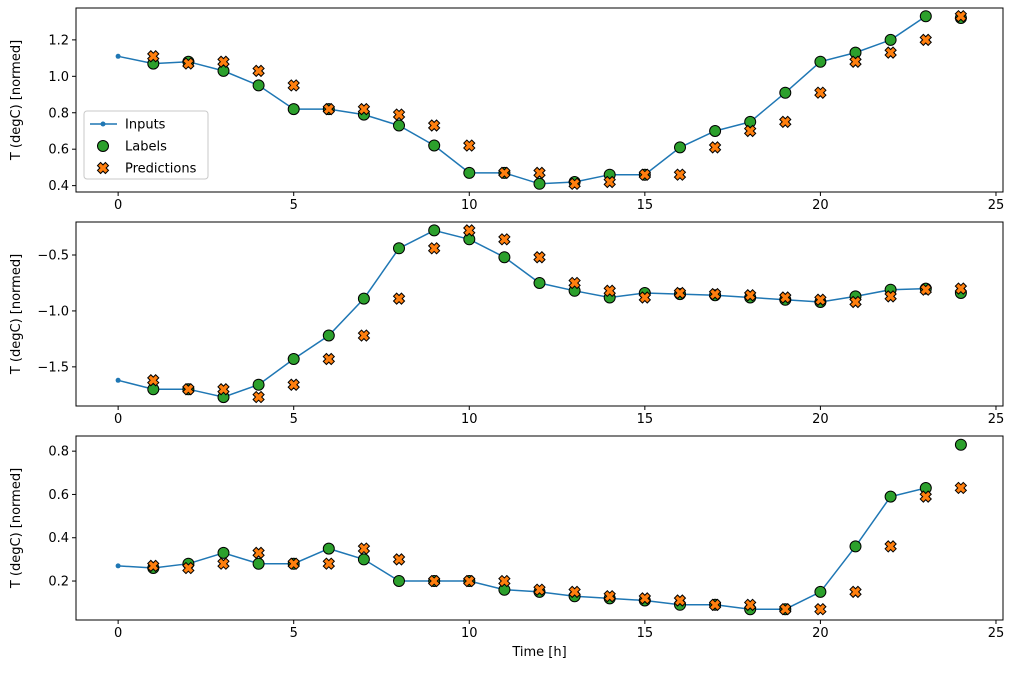 This screenshot has height=684, width=1014. I want to click on y-axis: −1.5 −1.0 −0.5, so click(56, 311).